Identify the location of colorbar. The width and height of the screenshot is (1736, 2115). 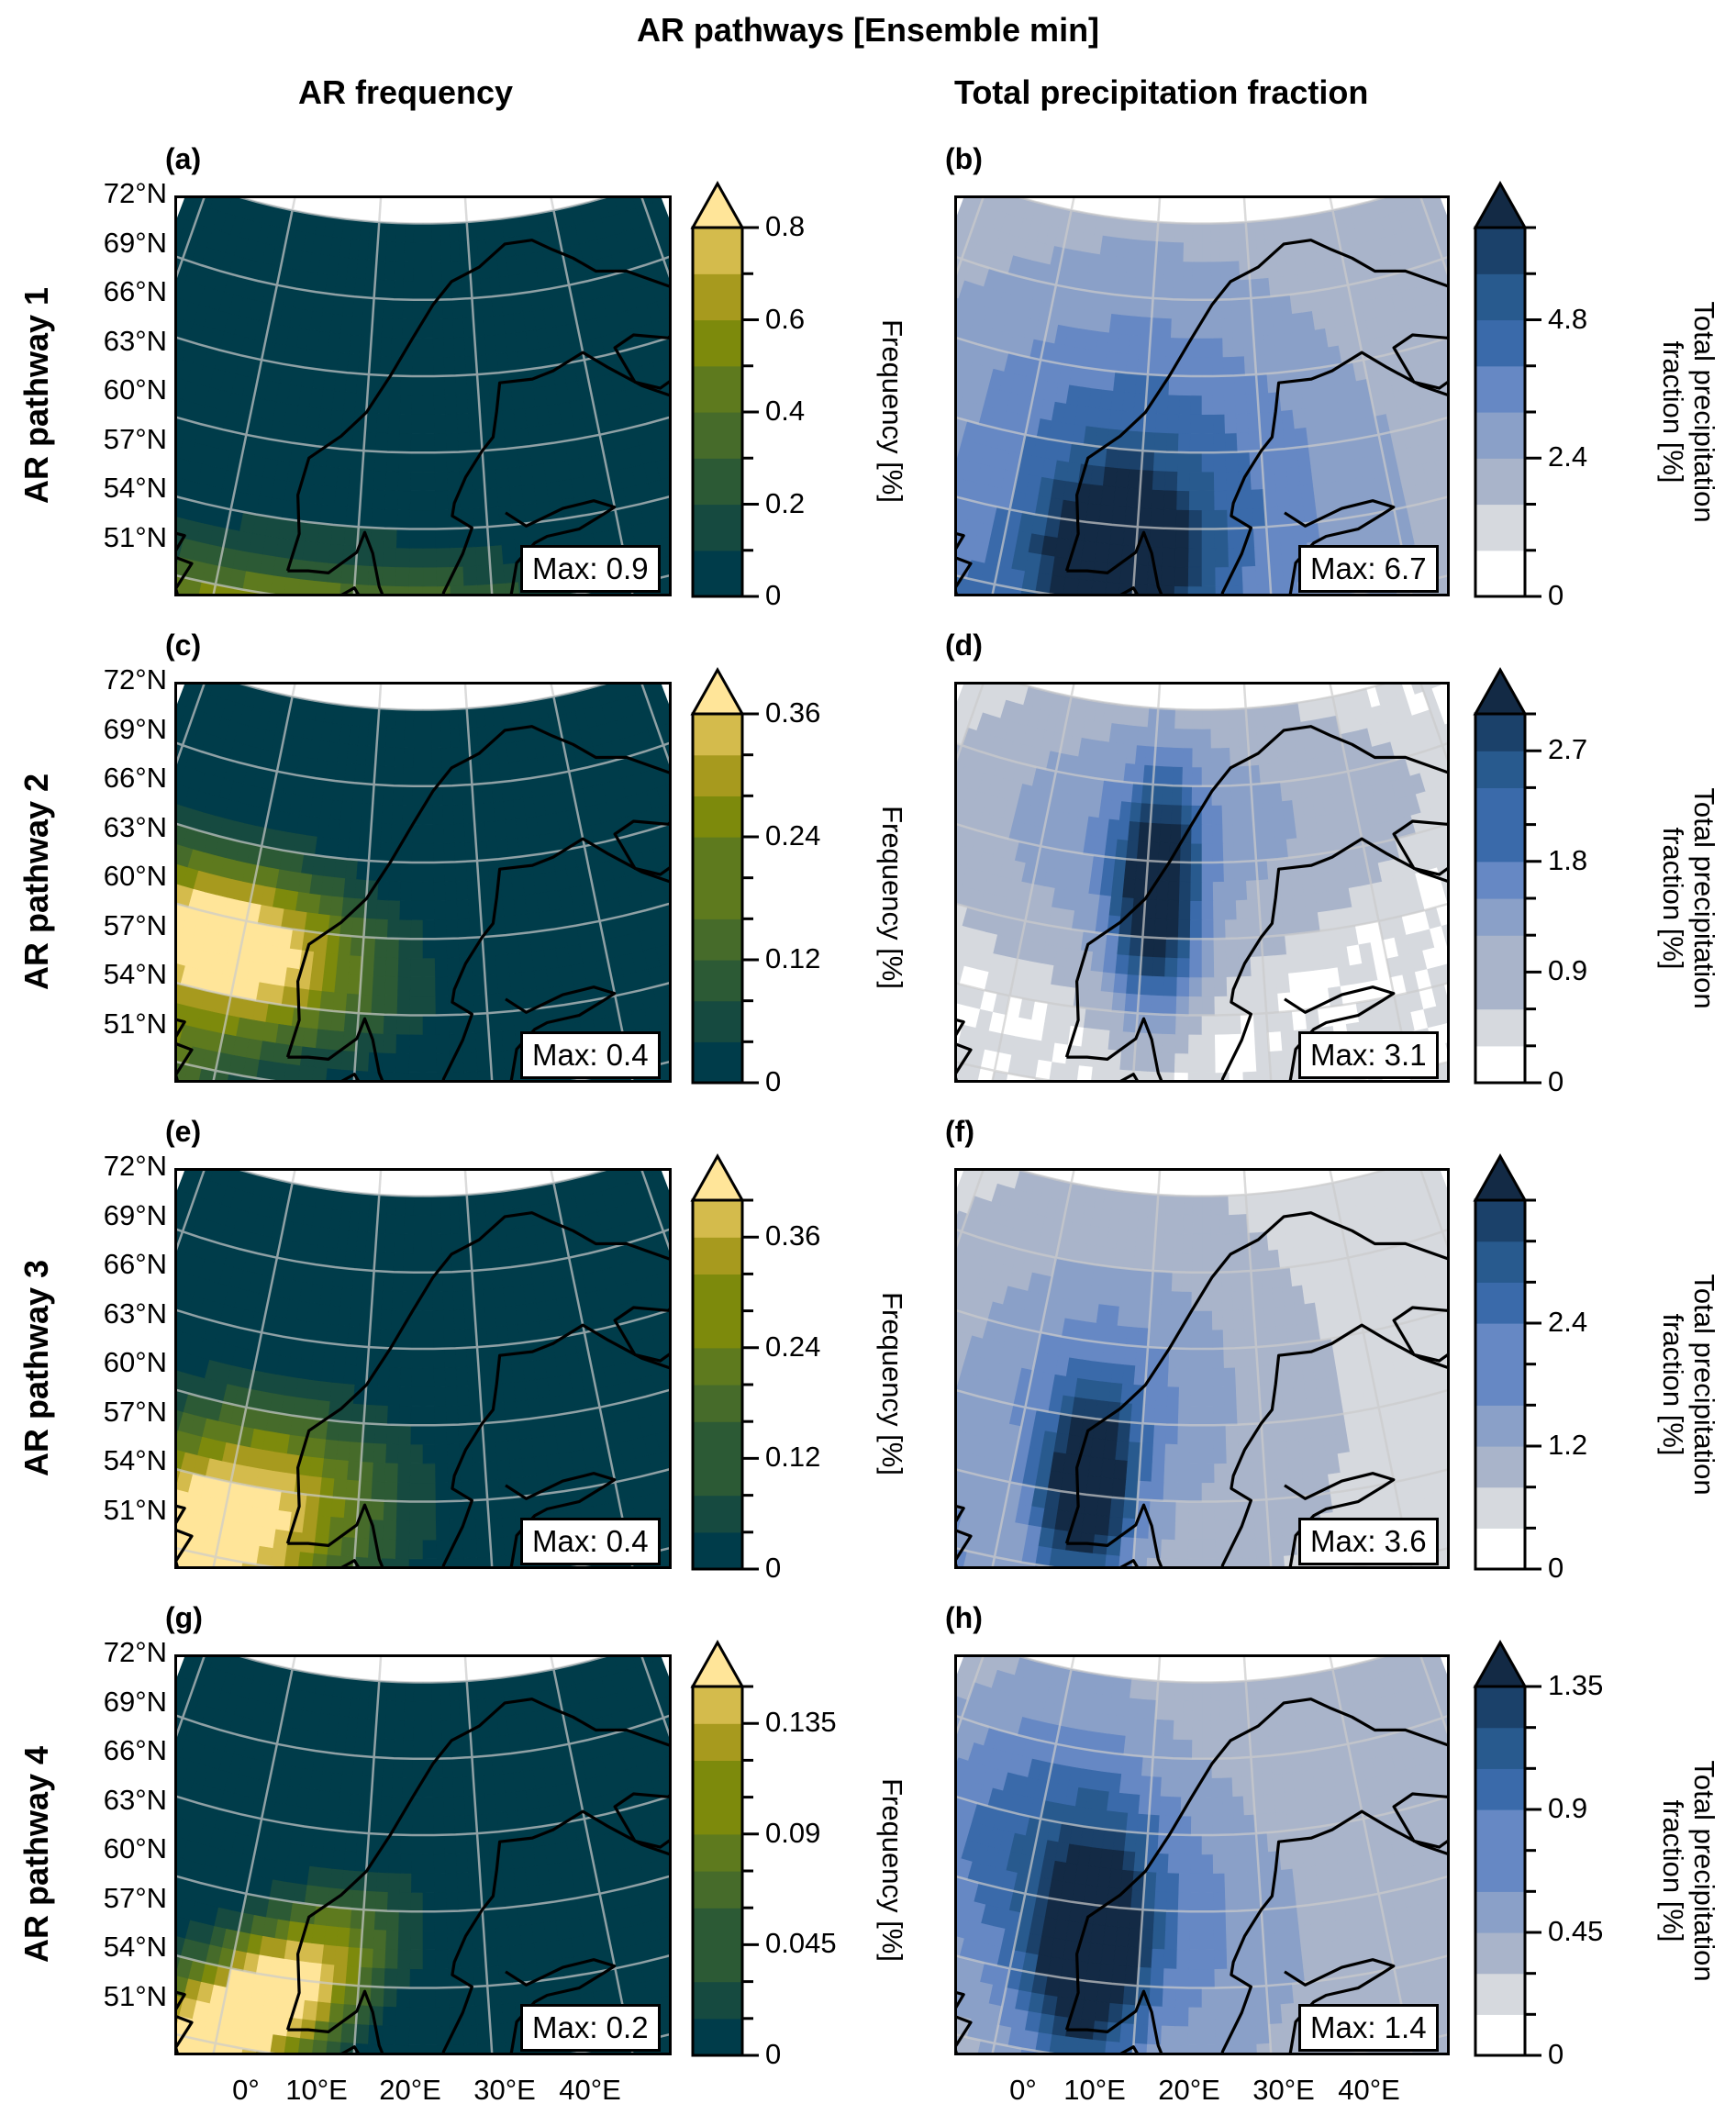
(1507, 389).